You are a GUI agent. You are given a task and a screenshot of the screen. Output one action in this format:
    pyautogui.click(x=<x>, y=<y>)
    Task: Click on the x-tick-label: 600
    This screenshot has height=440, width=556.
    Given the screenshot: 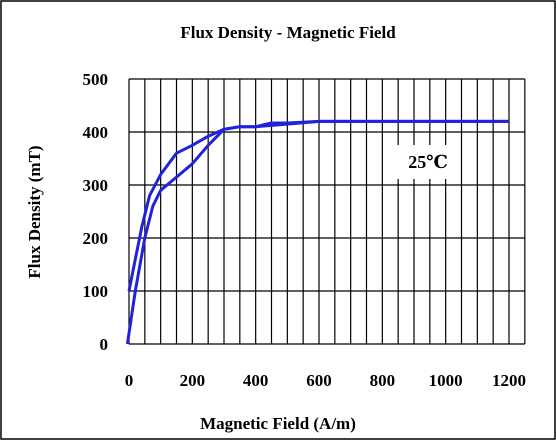 What is the action you would take?
    pyautogui.click(x=319, y=380)
    